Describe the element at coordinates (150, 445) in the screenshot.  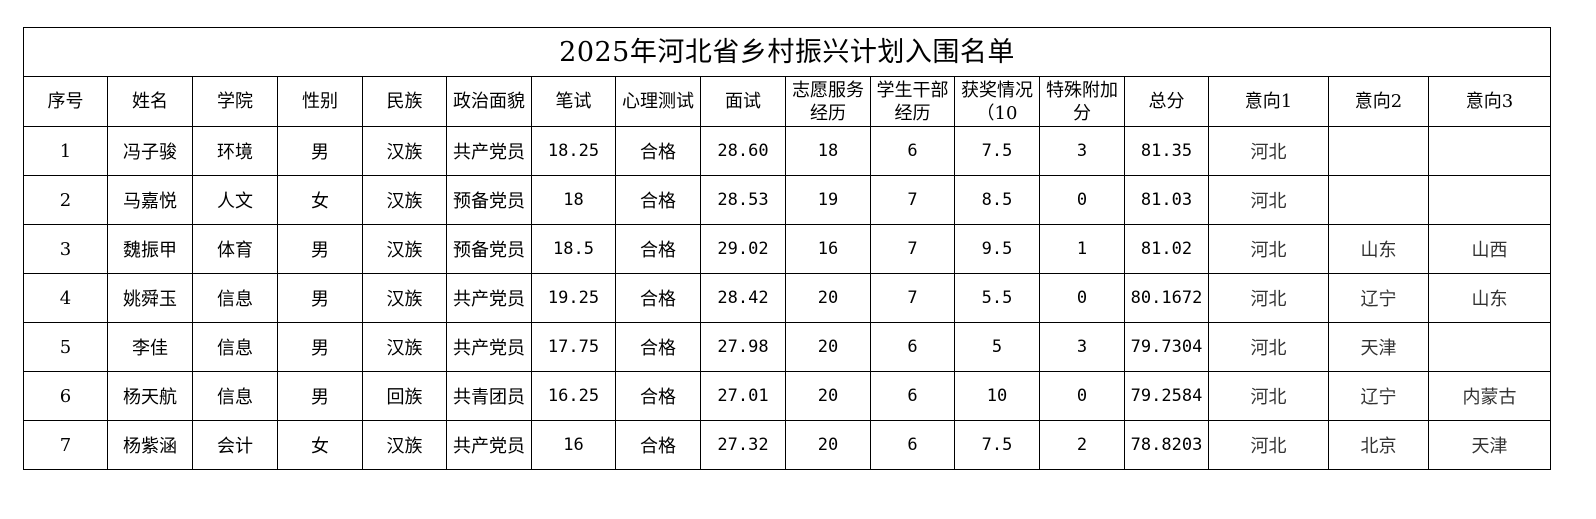
I see `cell-name: 杨紫涵` at that location.